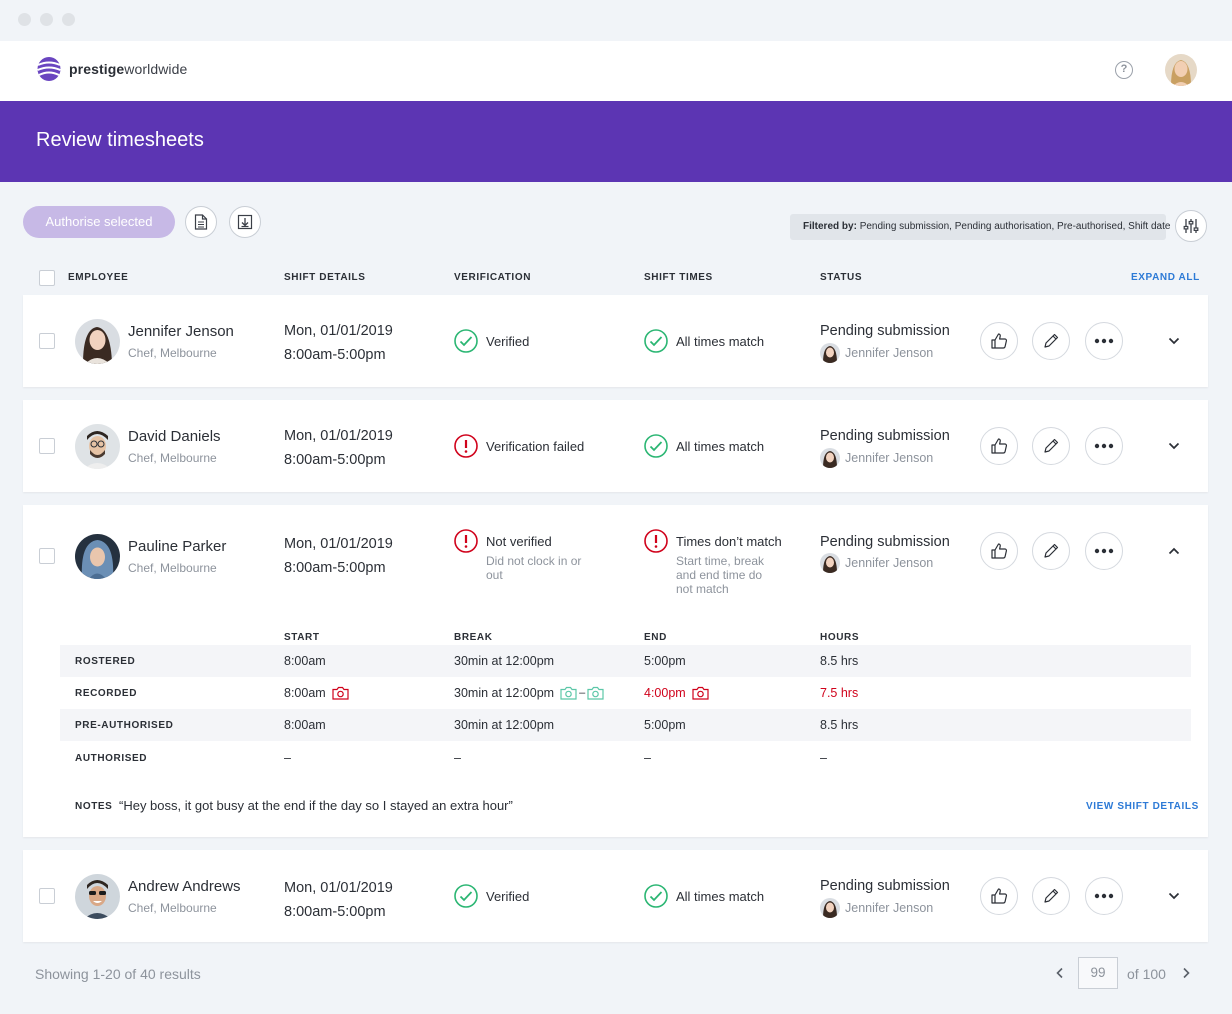 The image size is (1232, 1014). Describe the element at coordinates (99, 222) in the screenshot. I see `authorise-selected-button: Authorise selected` at that location.